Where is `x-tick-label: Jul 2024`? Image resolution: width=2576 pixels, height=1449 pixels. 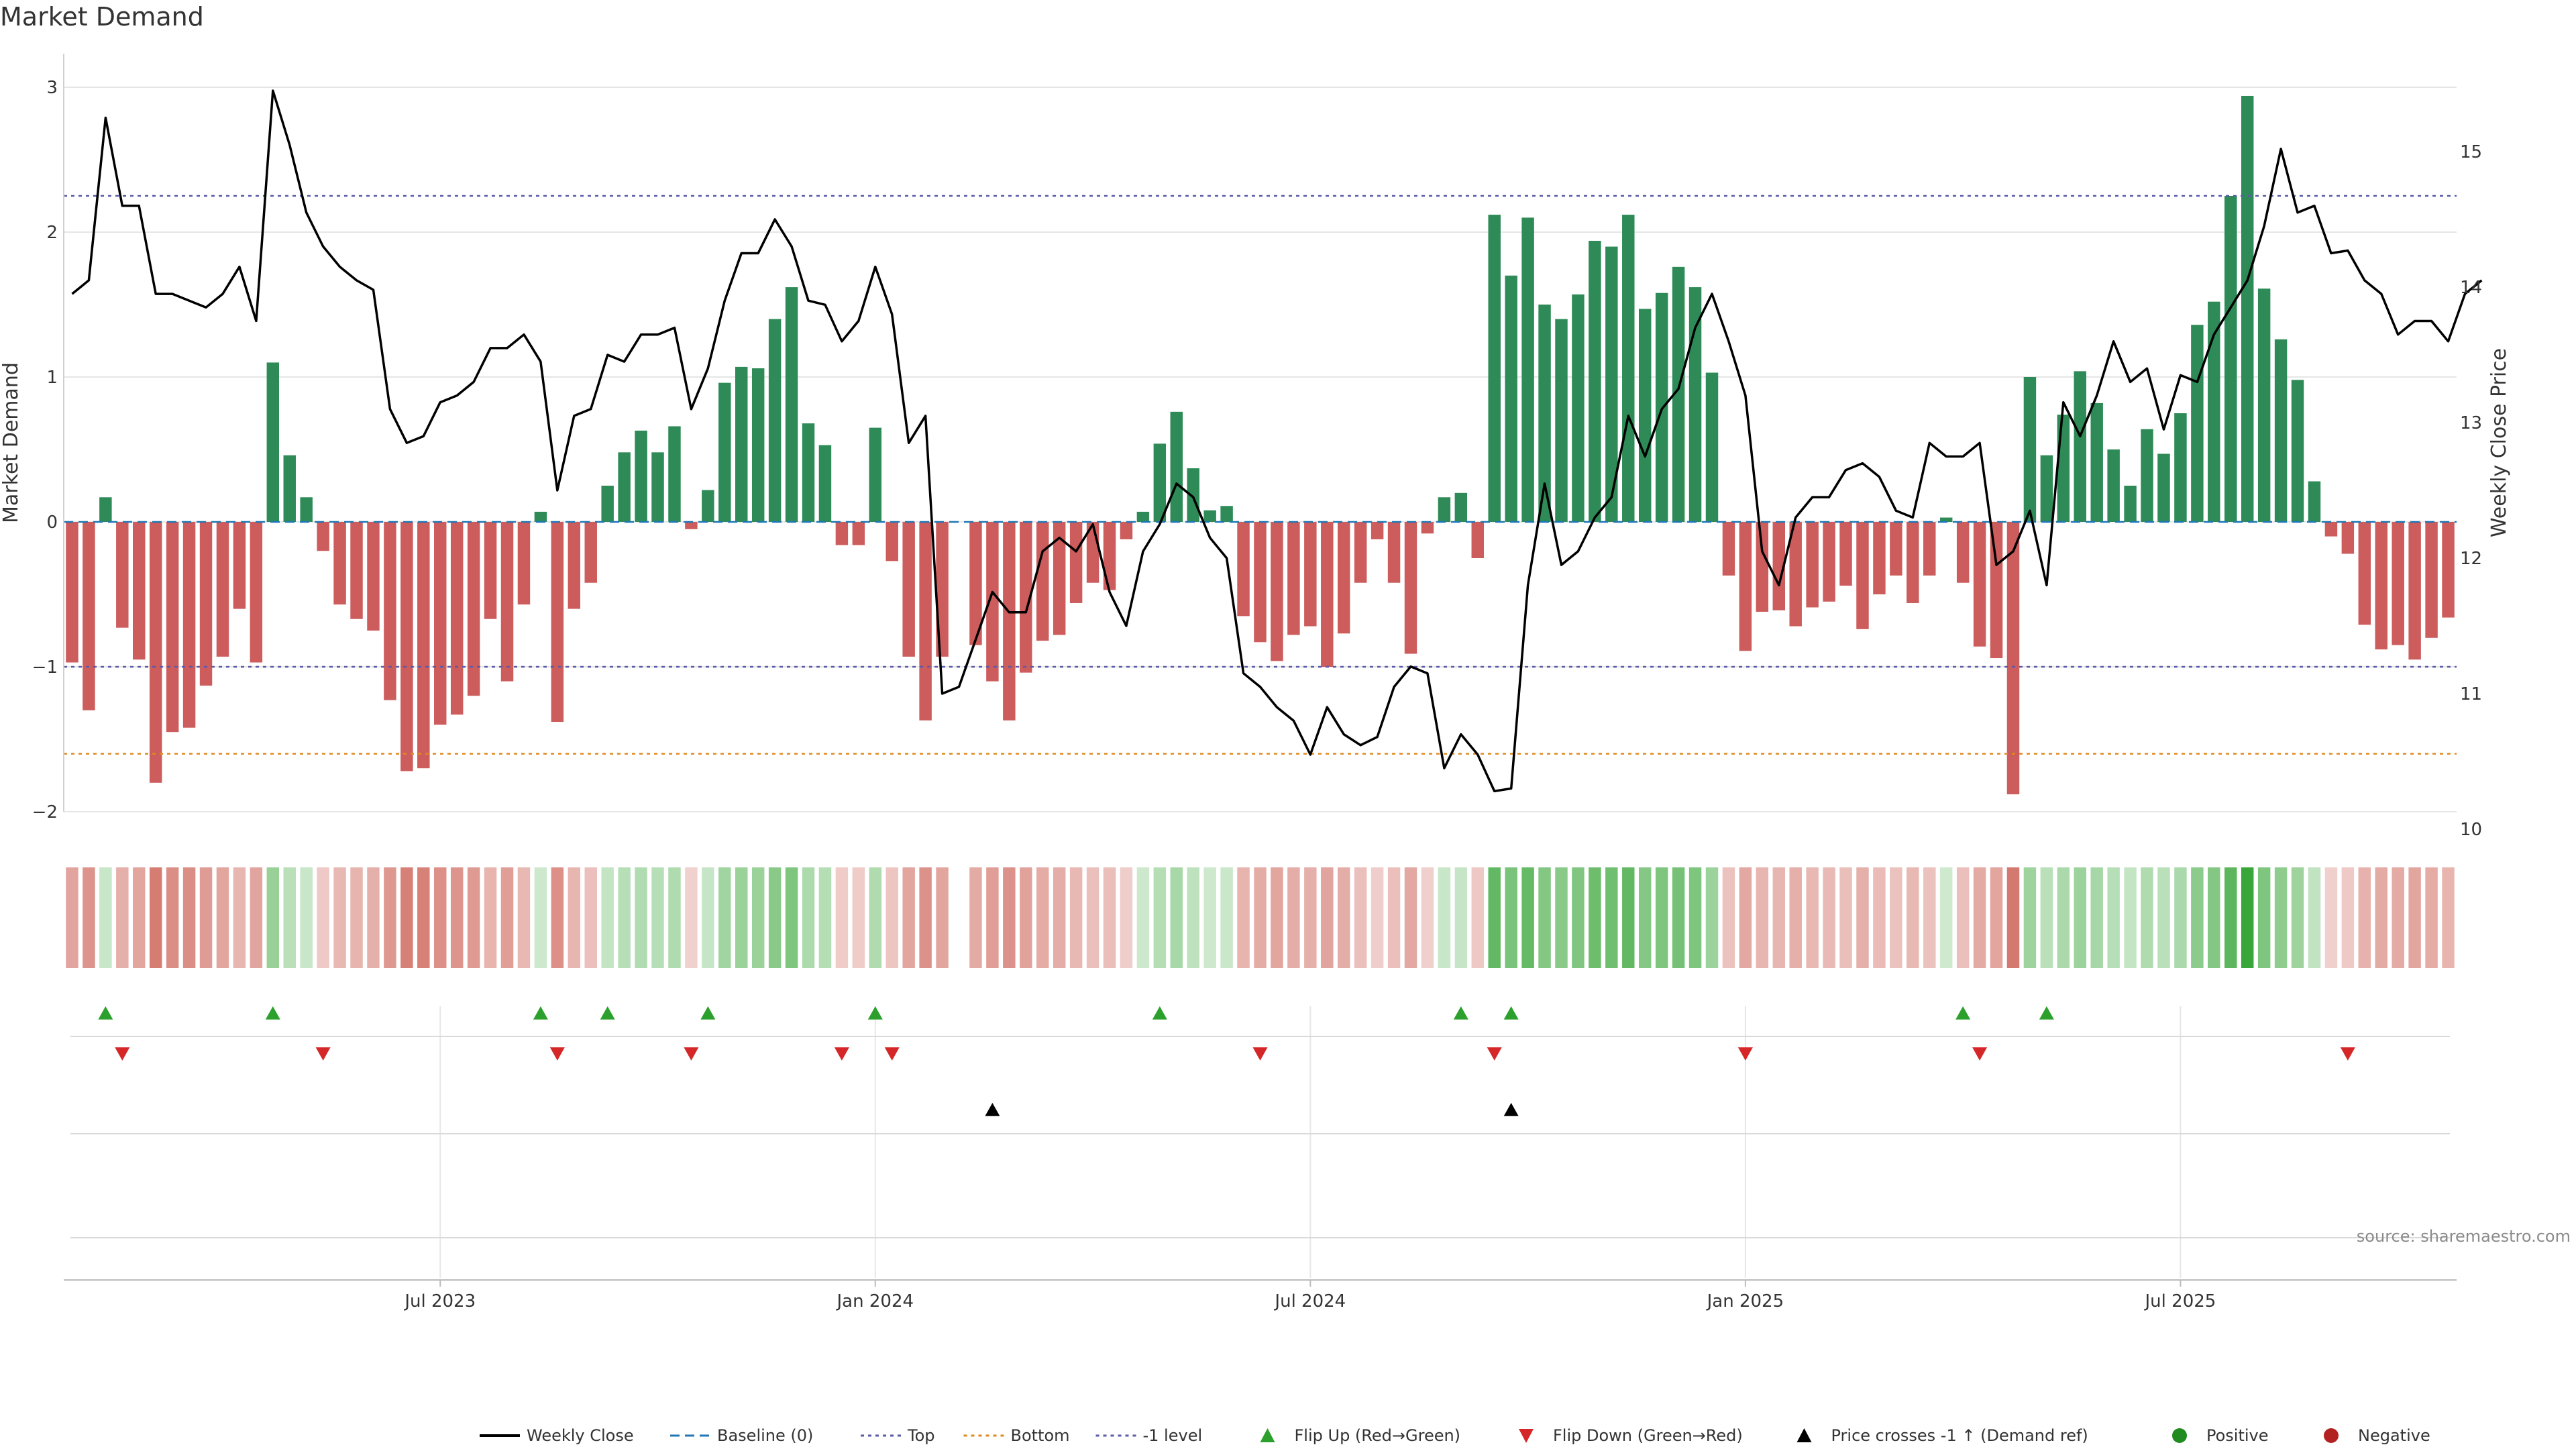
x-tick-label: Jul 2024 is located at coordinates (1309, 1301).